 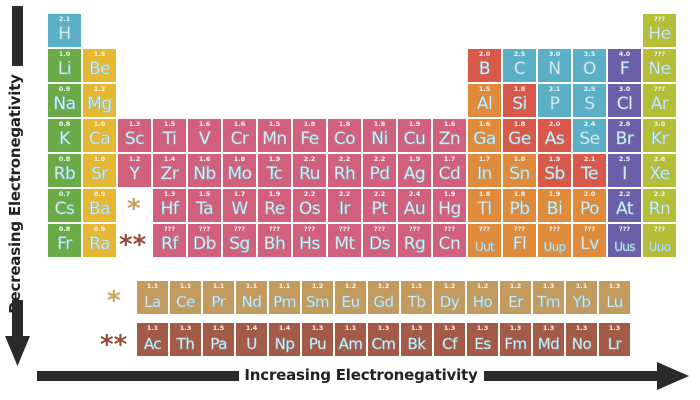 I want to click on element-symbol: Nd, so click(x=251, y=302).